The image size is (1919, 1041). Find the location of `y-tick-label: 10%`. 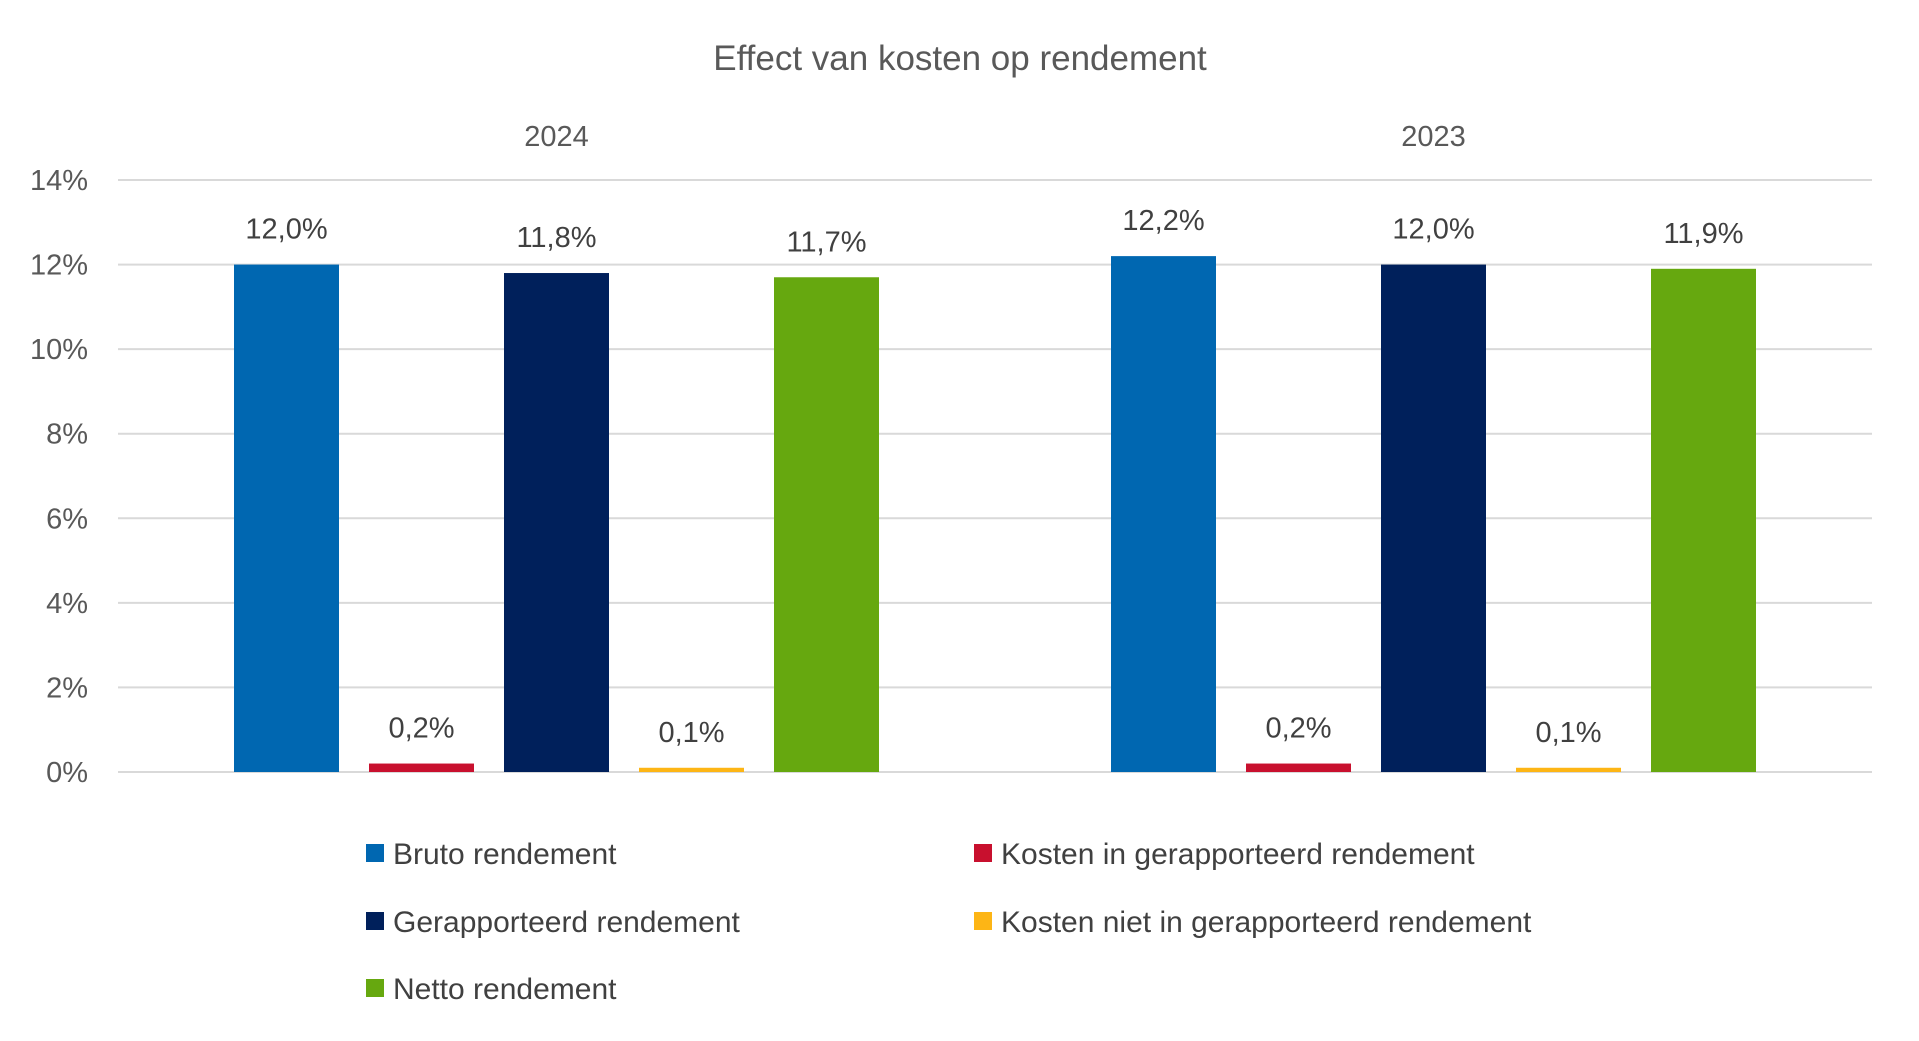

y-tick-label: 10% is located at coordinates (59, 350).